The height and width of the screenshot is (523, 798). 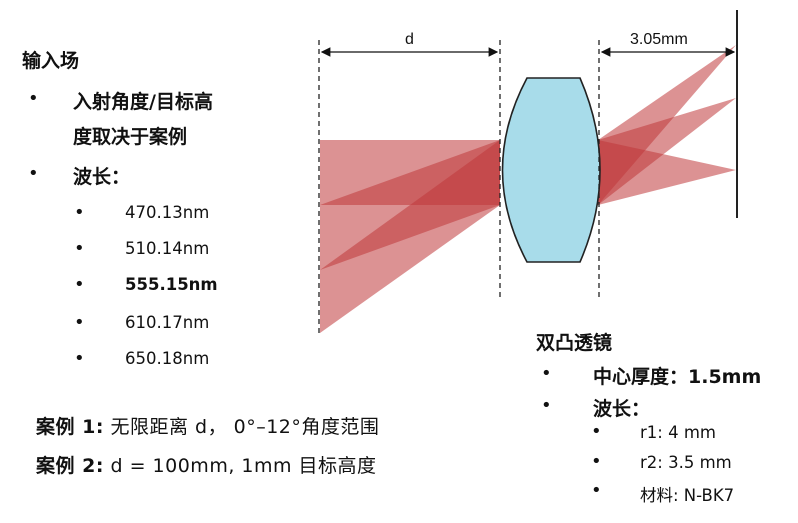 What do you see at coordinates (143, 102) in the screenshot?
I see `incidence-angle-text-line1: 入射角度/目标高` at bounding box center [143, 102].